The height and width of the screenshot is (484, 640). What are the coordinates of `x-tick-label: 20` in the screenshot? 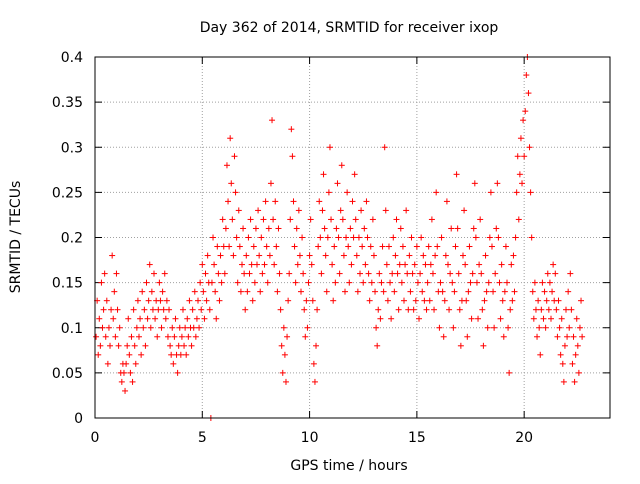 It's located at (524, 438).